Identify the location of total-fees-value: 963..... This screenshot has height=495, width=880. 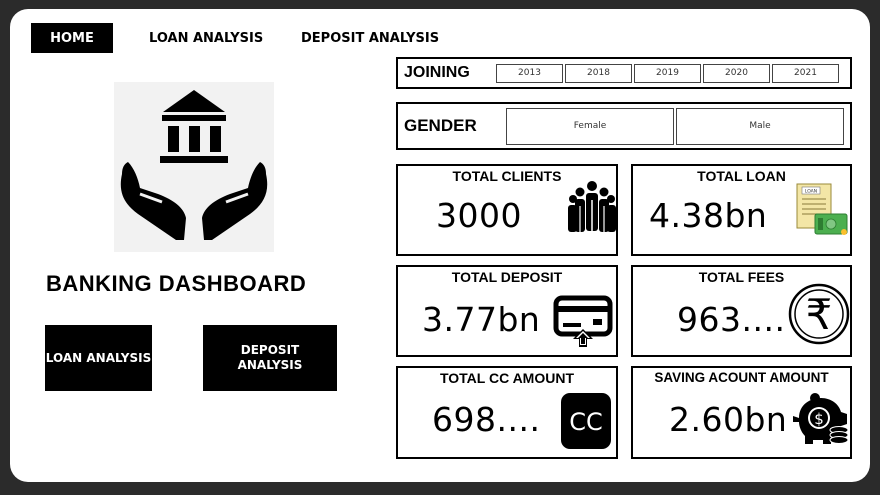
(731, 319).